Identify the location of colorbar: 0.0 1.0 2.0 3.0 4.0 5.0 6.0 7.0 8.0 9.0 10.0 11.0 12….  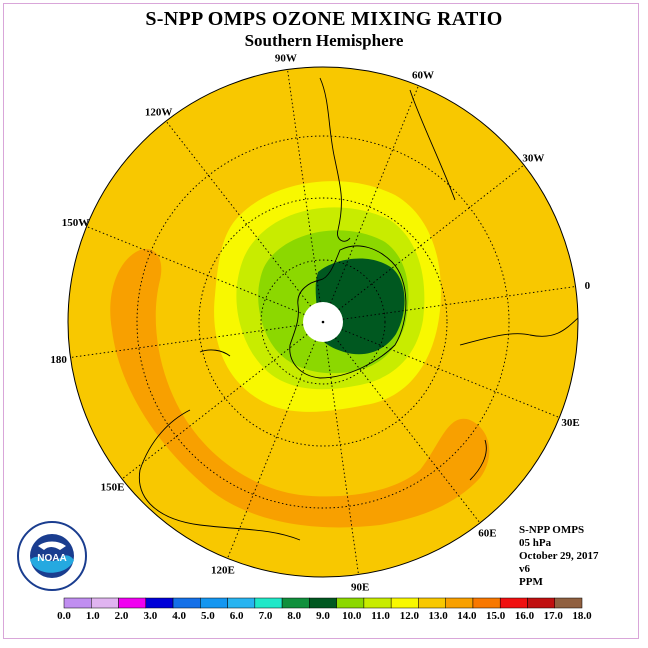
(324, 609).